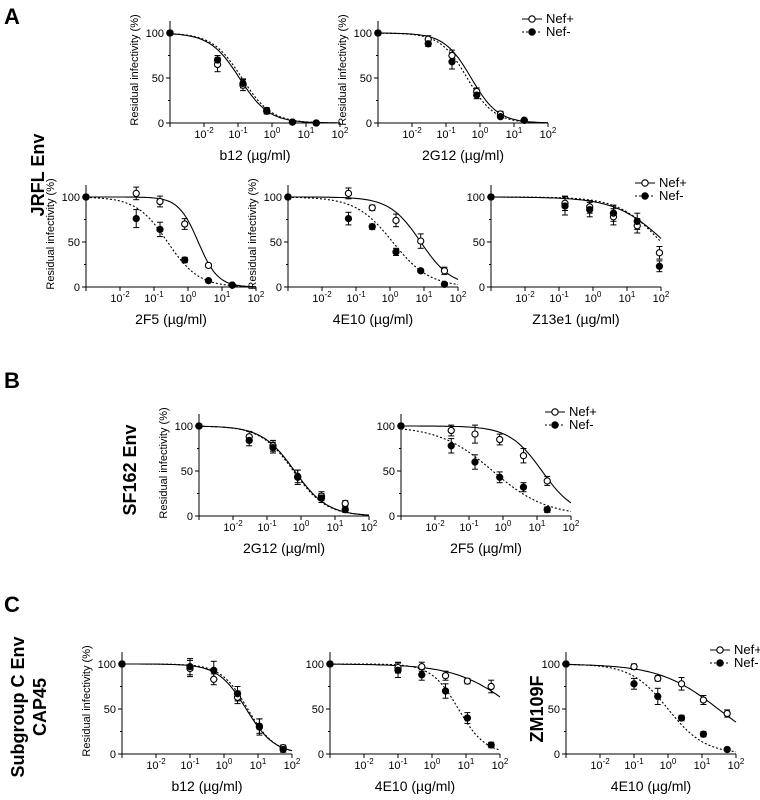 The image size is (760, 800). Describe the element at coordinates (576, 219) in the screenshot. I see `nef-minus-fit-curve` at that location.